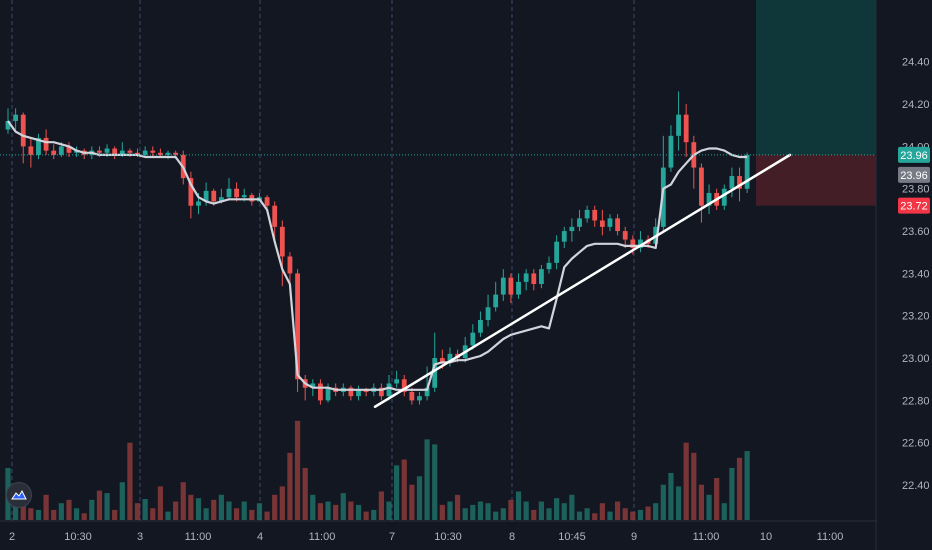 The image size is (932, 550). What do you see at coordinates (816, 103) in the screenshot?
I see `position-box` at bounding box center [816, 103].